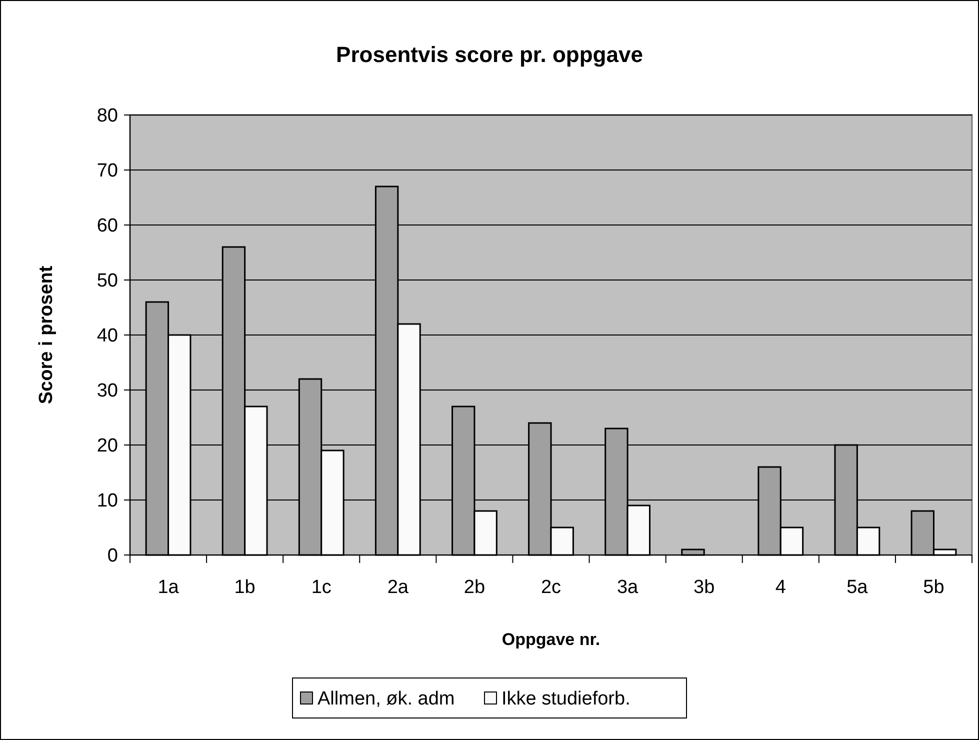  Describe the element at coordinates (475, 587) in the screenshot. I see `x-tick-label: 2b` at that location.